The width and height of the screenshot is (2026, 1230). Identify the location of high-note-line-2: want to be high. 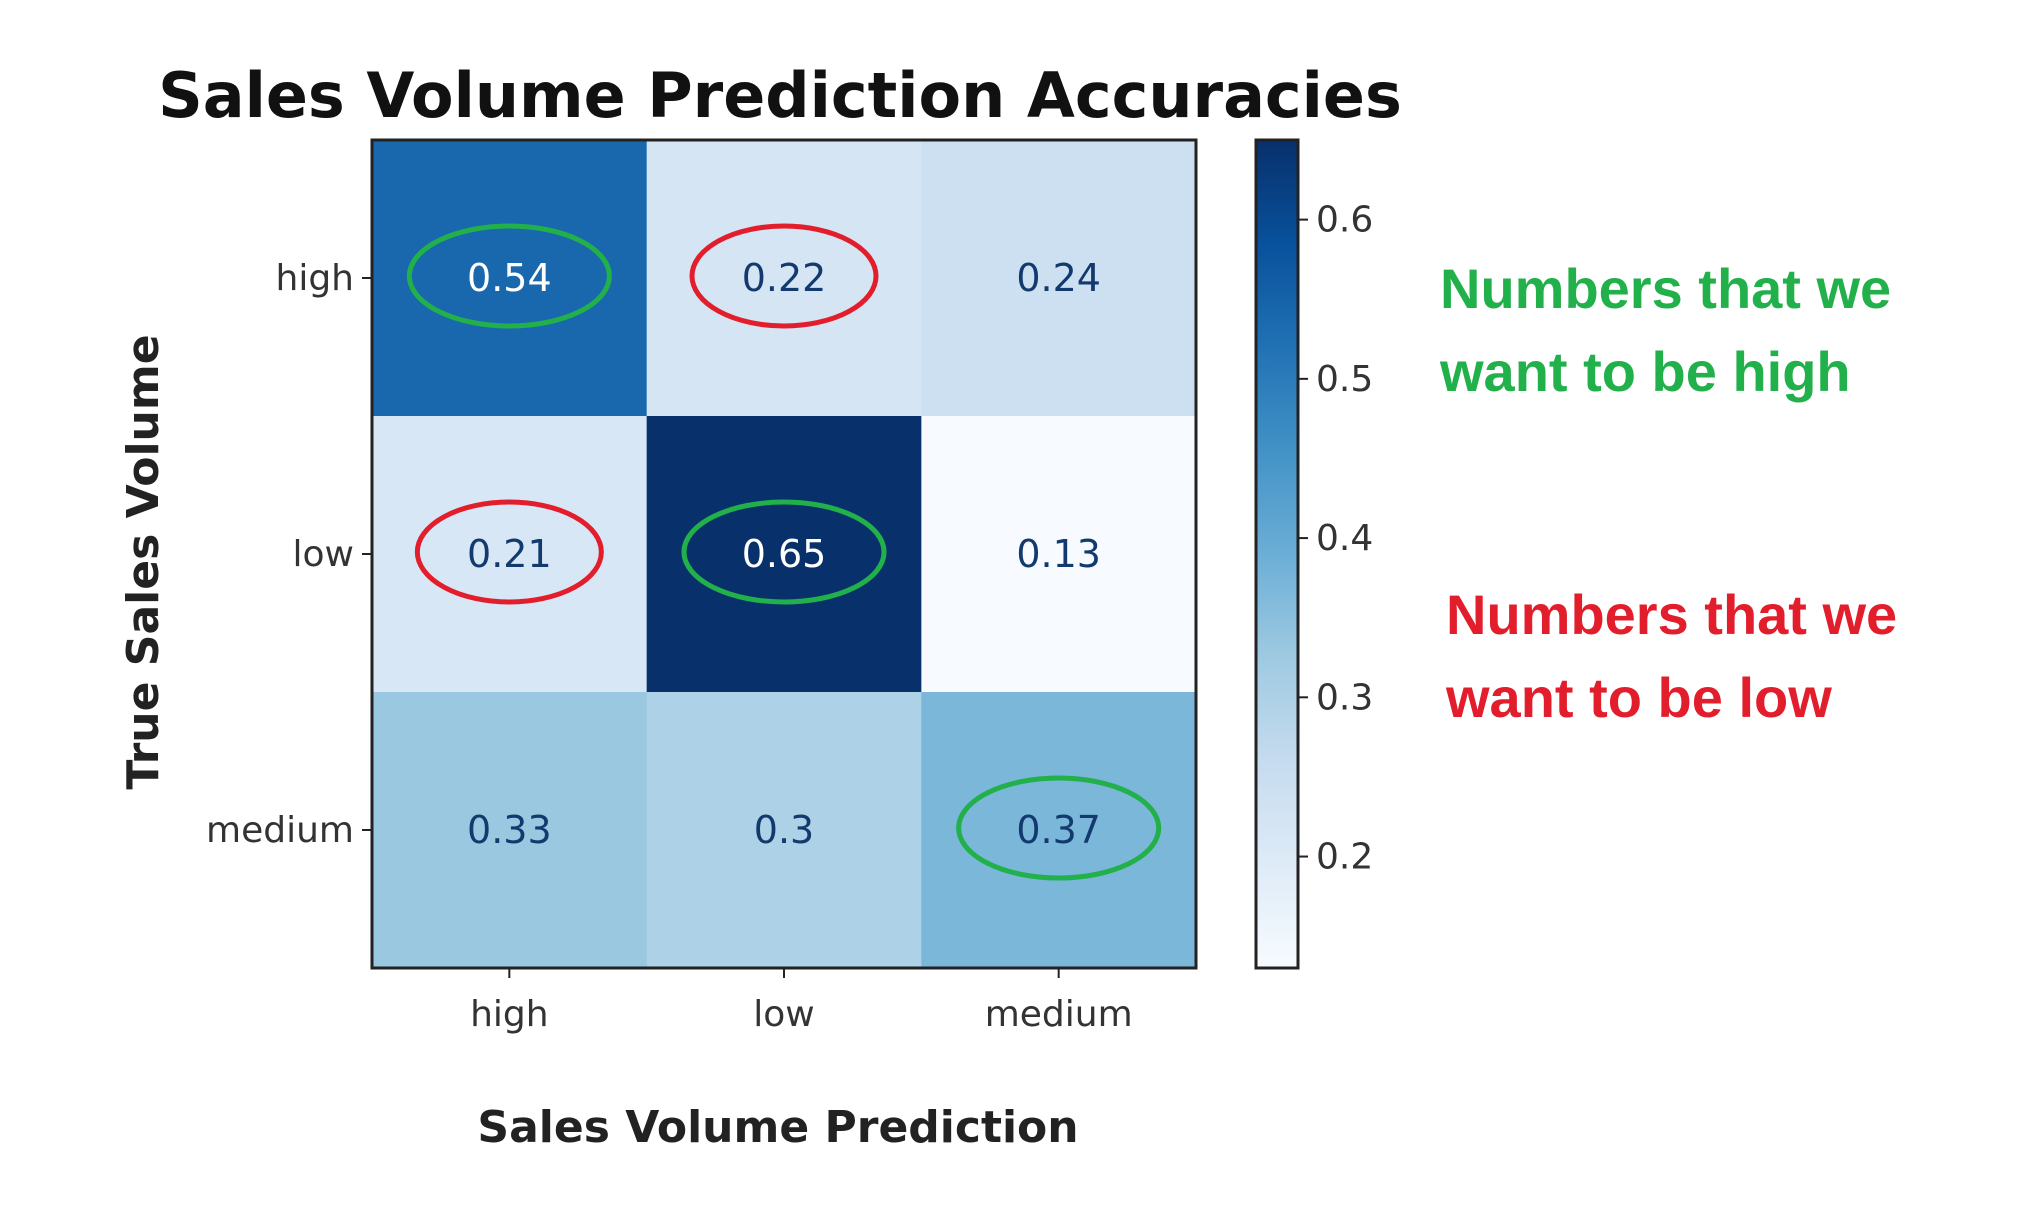
(1645, 371).